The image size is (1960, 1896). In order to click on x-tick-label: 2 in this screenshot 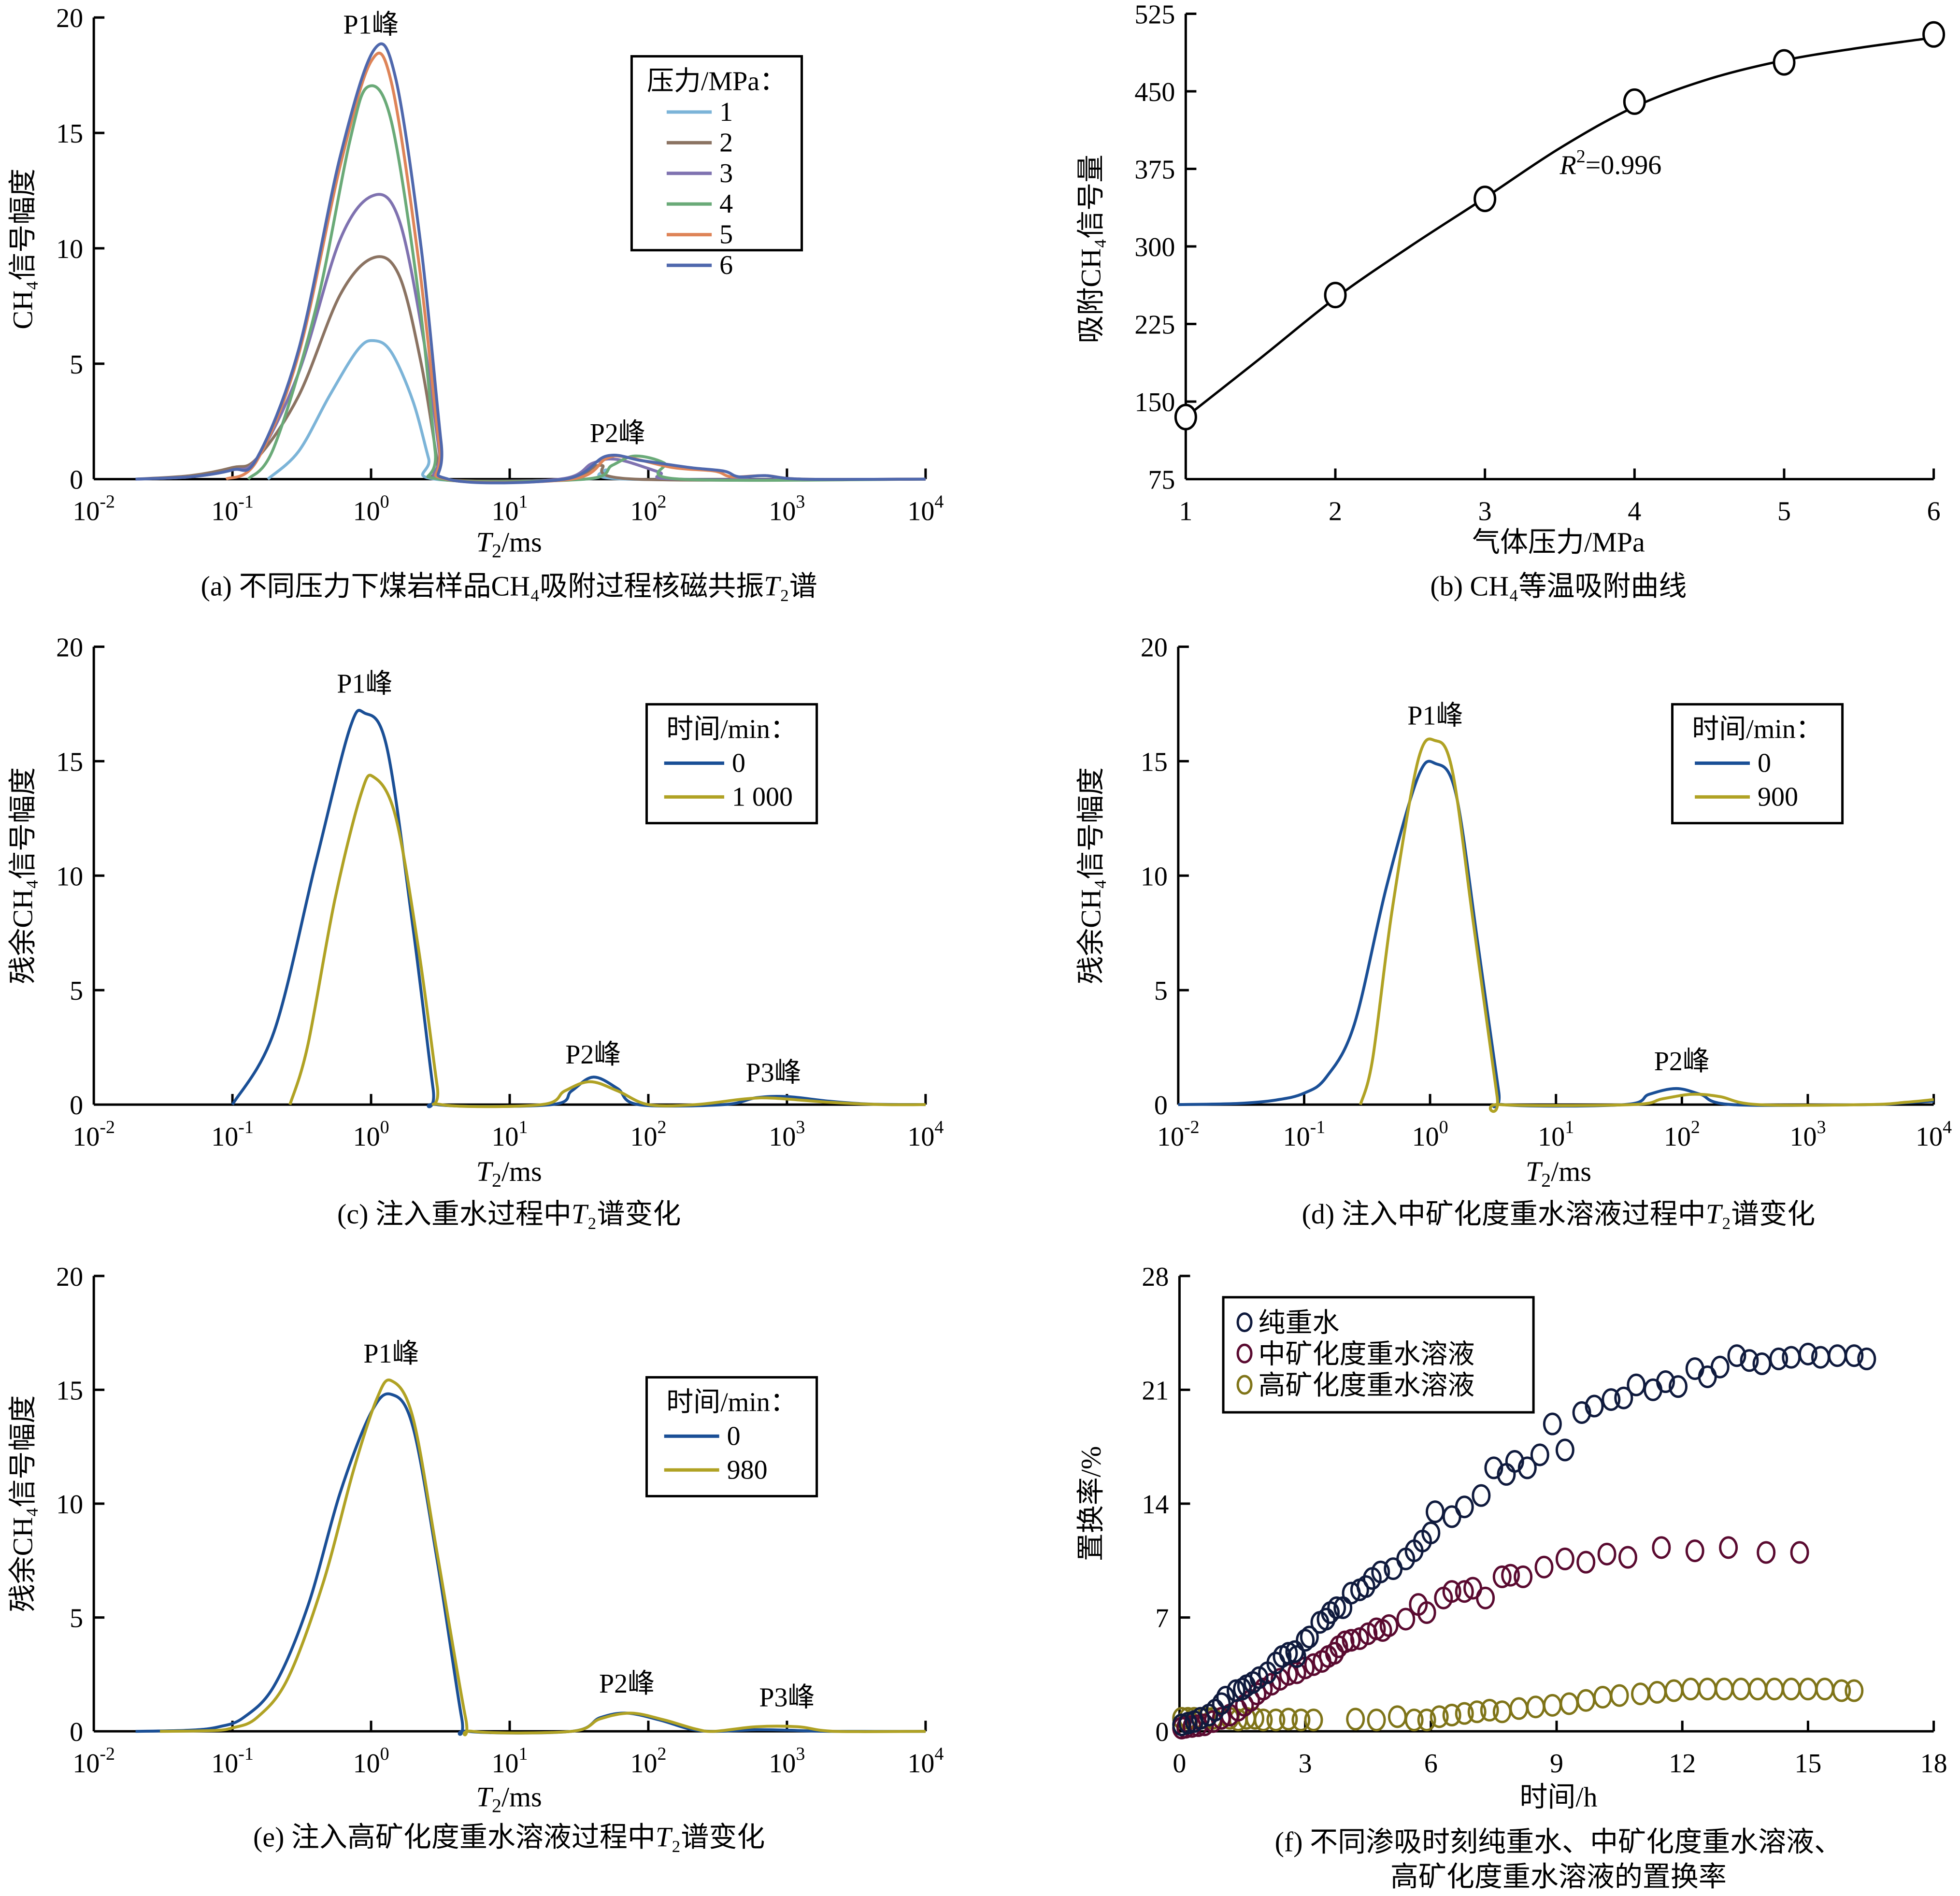, I will do `click(1335, 512)`.